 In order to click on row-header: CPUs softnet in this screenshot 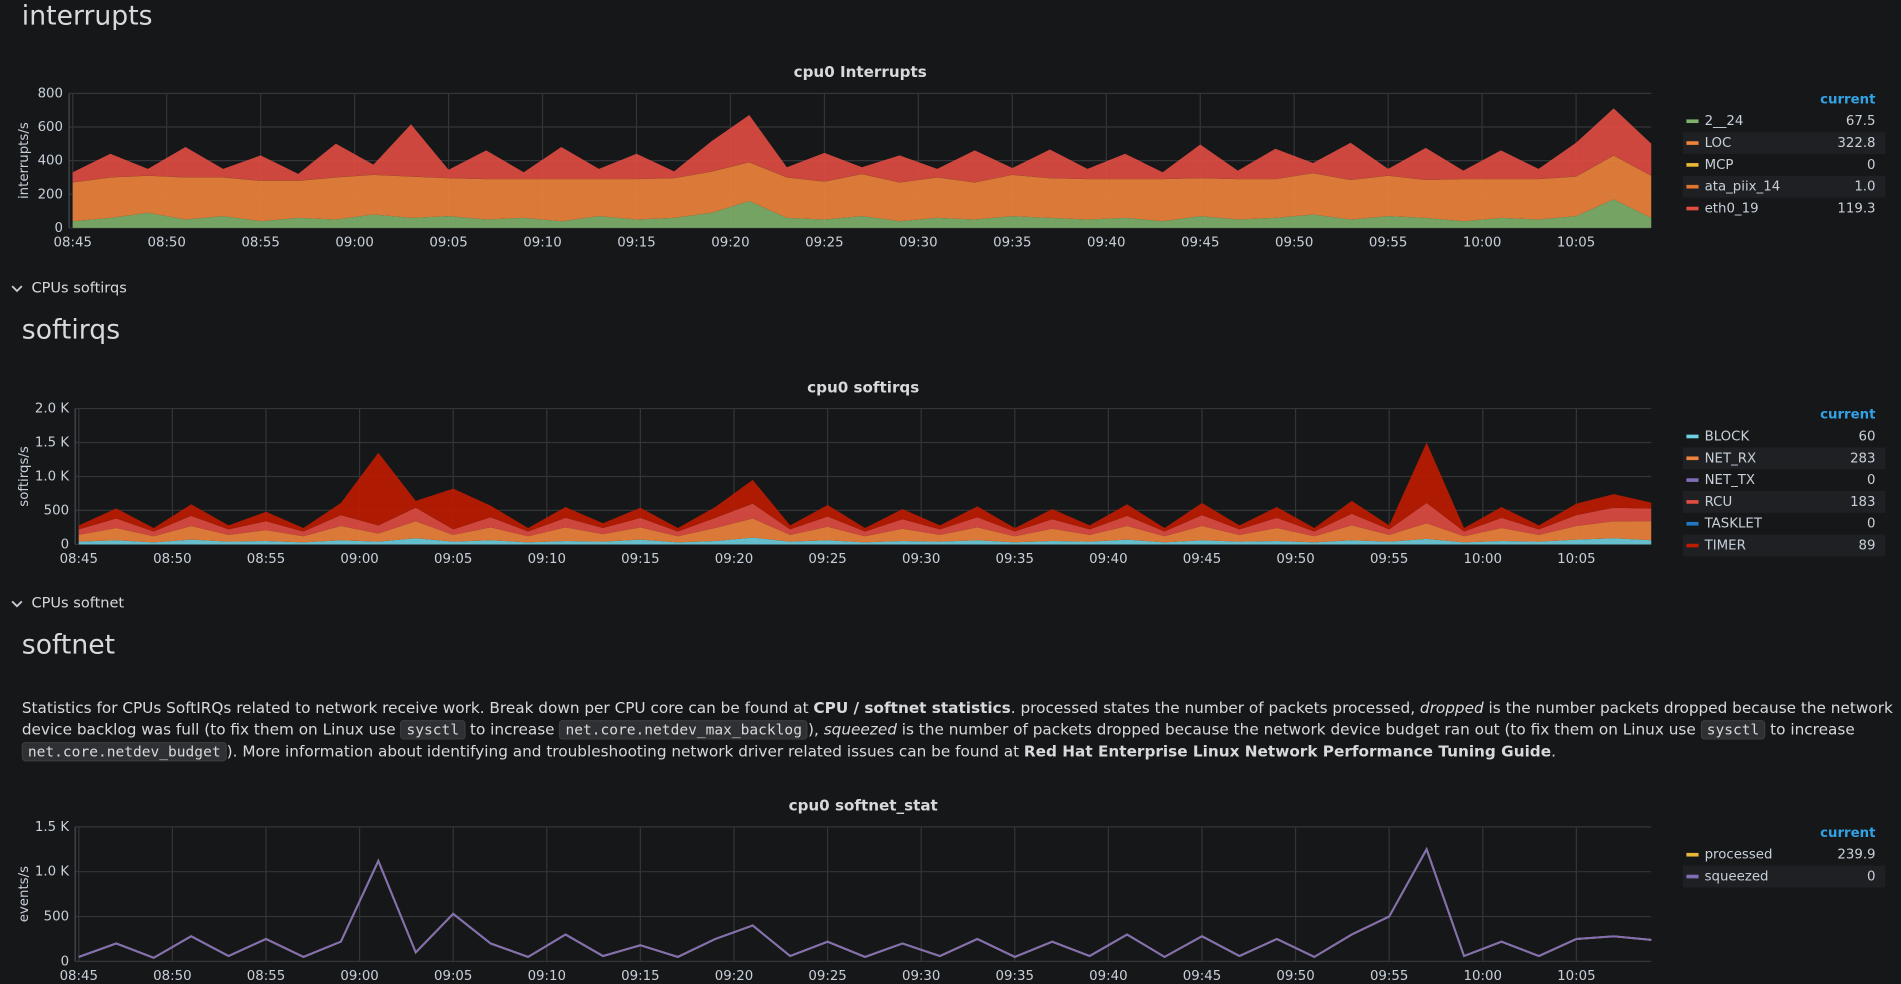, I will do `click(68, 604)`.